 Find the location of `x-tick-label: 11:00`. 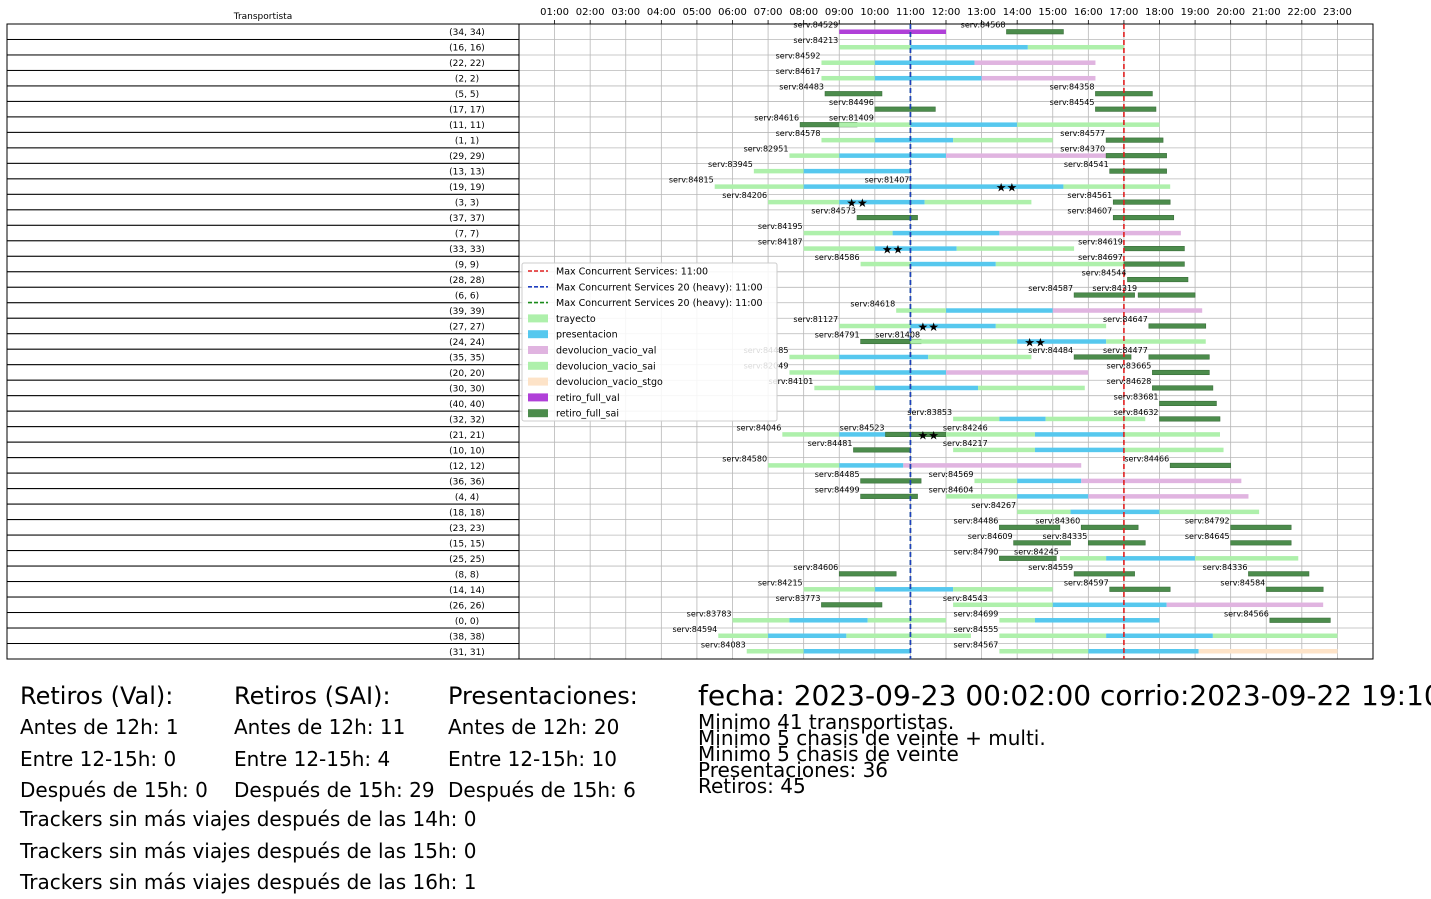

x-tick-label: 11:00 is located at coordinates (910, 12).